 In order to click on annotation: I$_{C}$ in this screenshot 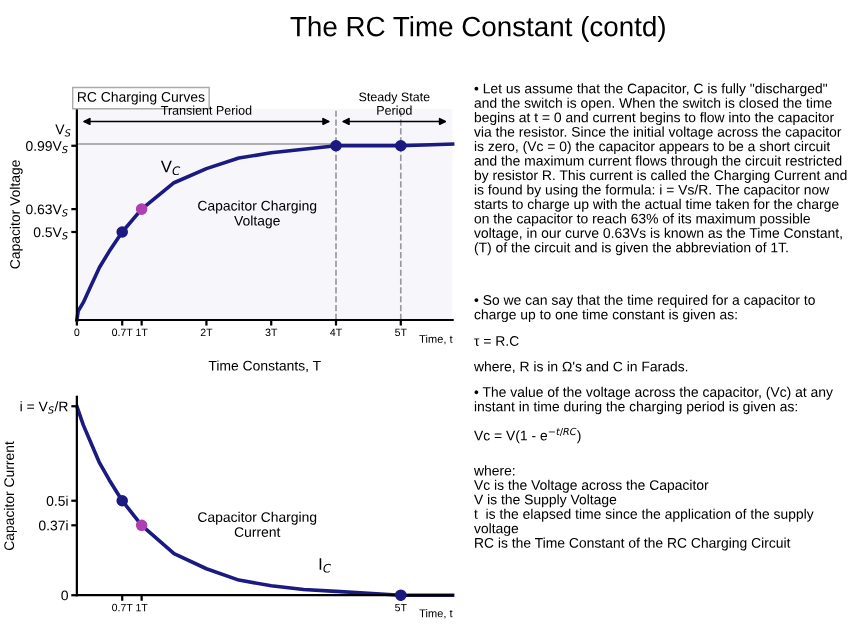, I will do `click(325, 565)`.